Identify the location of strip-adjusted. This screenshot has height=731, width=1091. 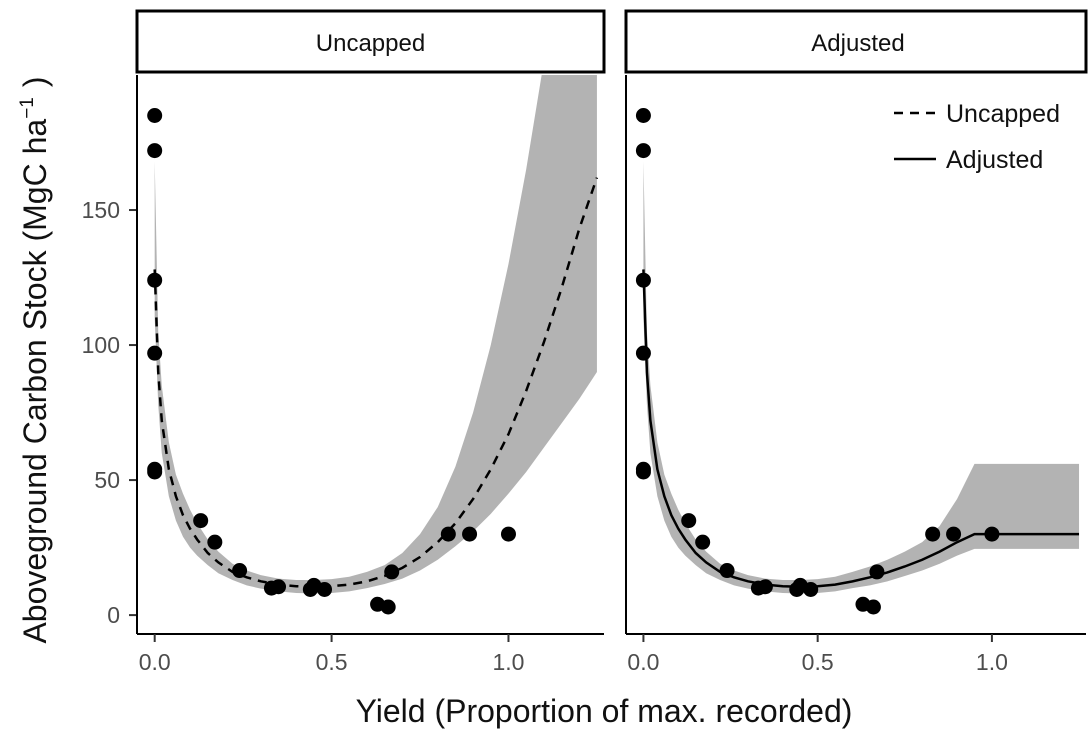
(856, 41).